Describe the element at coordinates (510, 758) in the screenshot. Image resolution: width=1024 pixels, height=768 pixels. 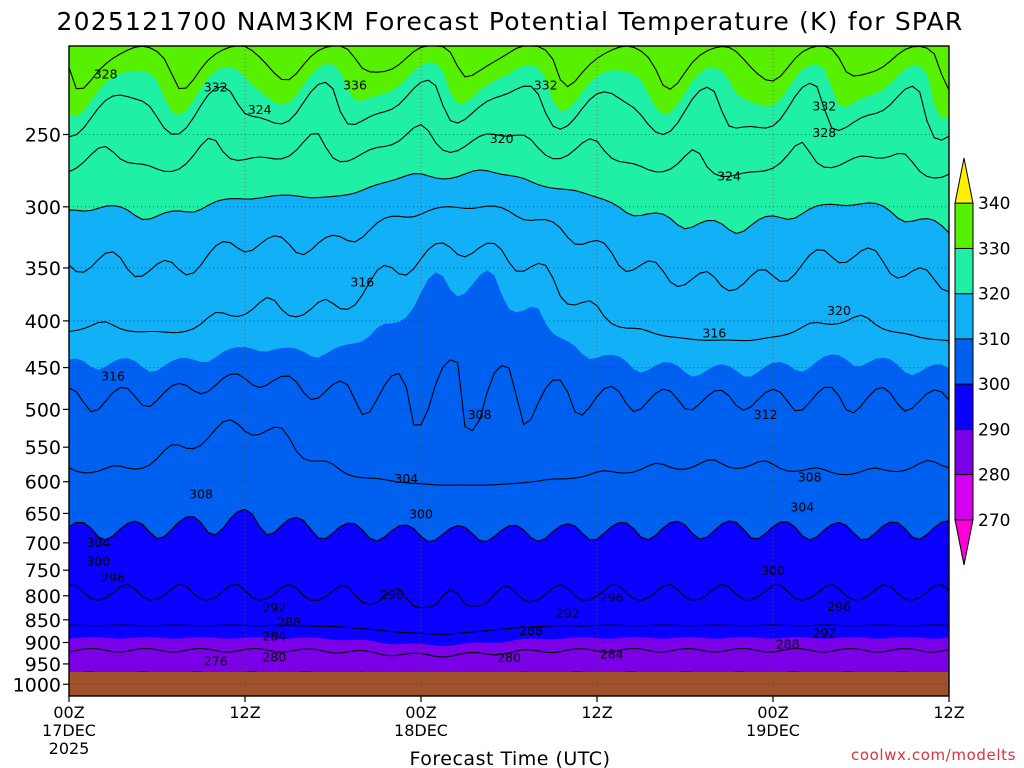
I see `x-axis-label: Forecast Time (UTC)` at that location.